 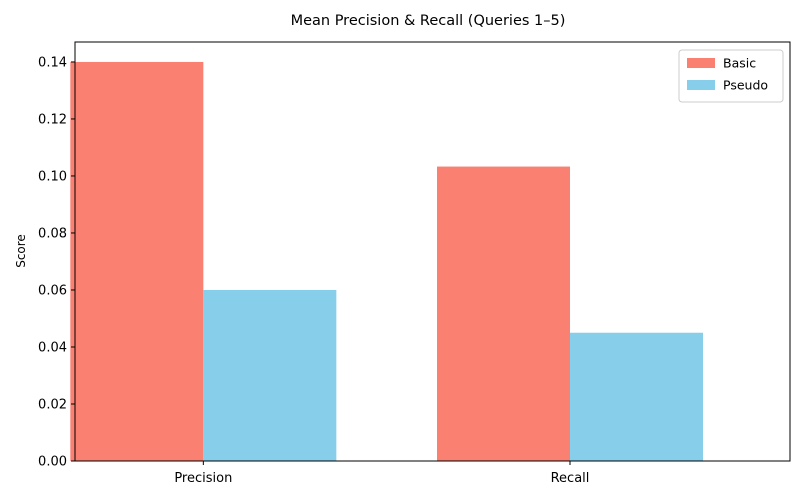 I want to click on bar-pseudo-precision, so click(x=270, y=375).